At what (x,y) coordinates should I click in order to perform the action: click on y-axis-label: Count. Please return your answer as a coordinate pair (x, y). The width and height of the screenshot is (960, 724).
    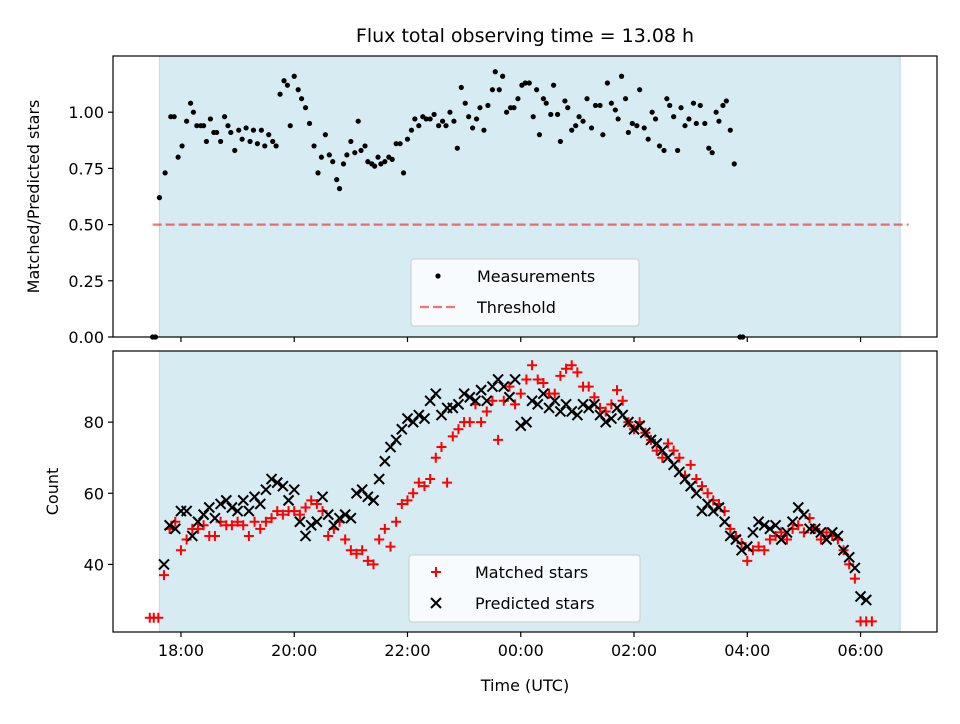
    Looking at the image, I should click on (52, 492).